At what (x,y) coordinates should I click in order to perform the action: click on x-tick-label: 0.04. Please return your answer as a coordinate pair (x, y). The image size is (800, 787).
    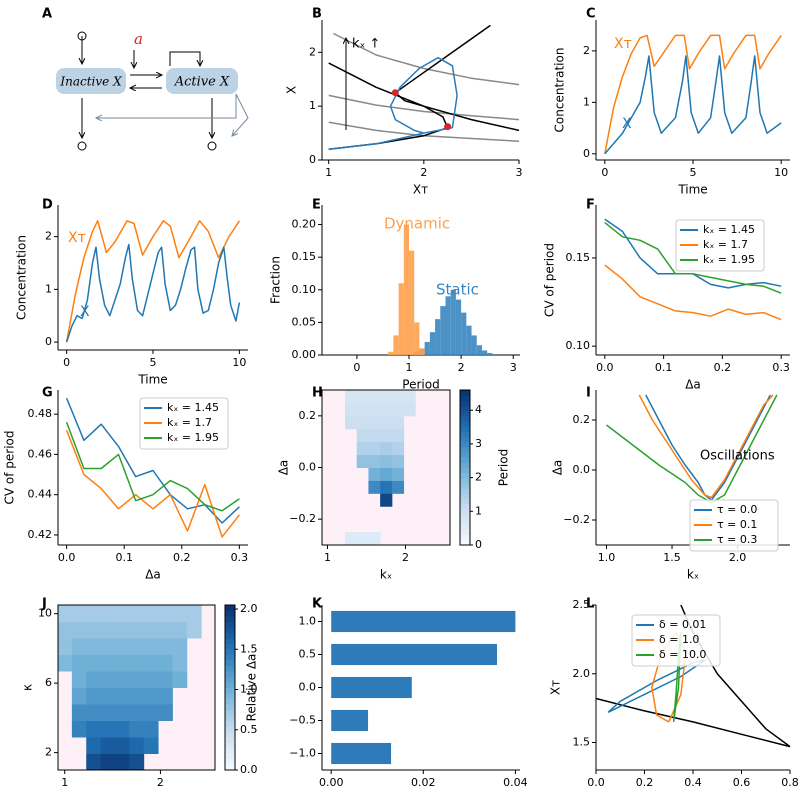
    Looking at the image, I should click on (515, 781).